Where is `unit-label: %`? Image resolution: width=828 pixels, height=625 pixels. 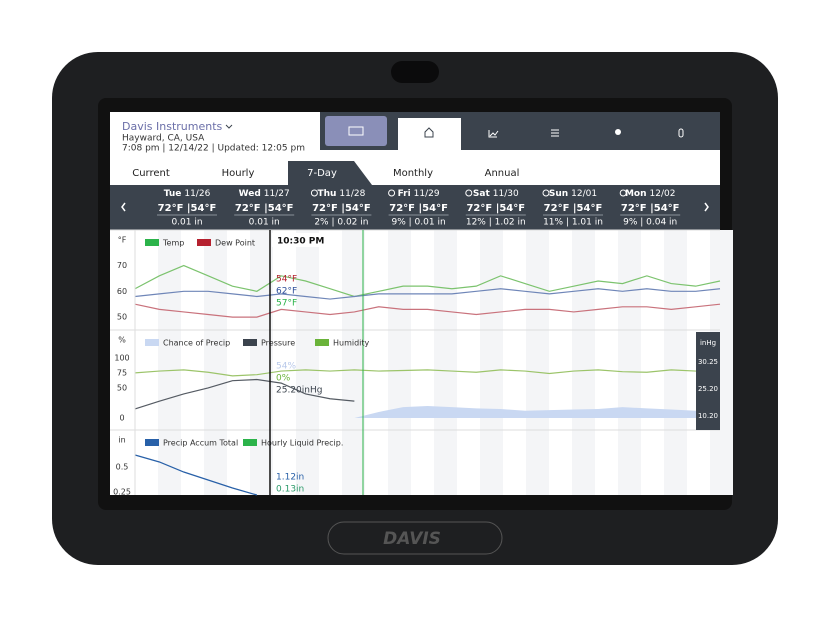 unit-label: % is located at coordinates (122, 340).